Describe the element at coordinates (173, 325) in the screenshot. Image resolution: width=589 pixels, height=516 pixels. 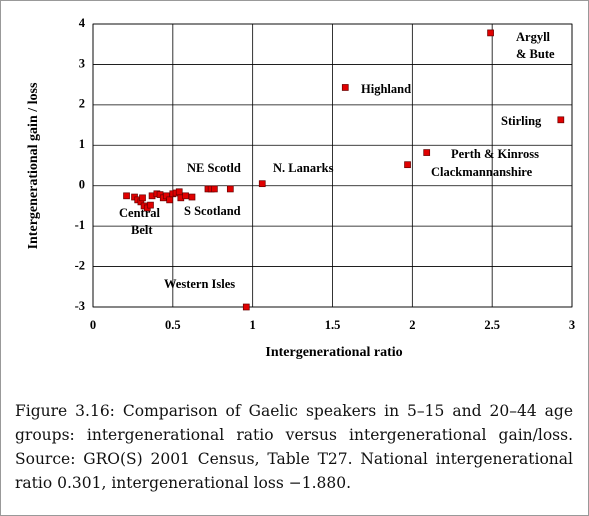
I see `x-tick-label: 0.5` at that location.